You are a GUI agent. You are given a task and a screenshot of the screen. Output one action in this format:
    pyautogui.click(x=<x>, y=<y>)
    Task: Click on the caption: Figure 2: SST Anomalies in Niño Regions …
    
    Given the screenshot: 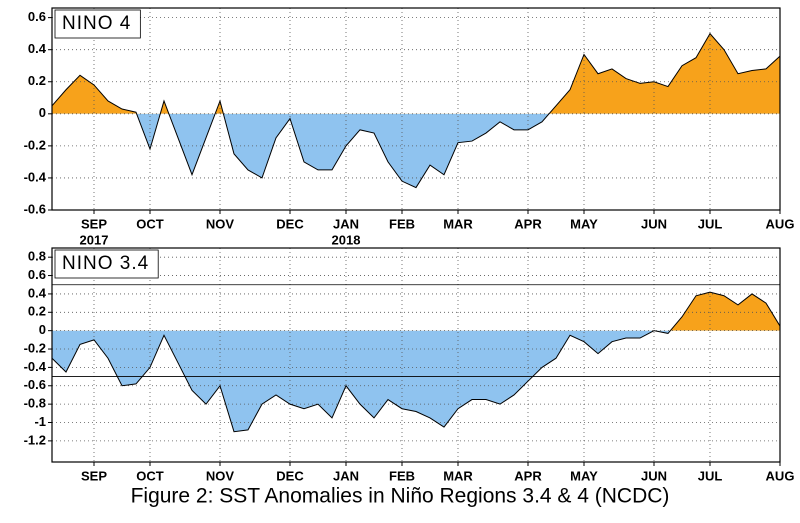 What is the action you would take?
    pyautogui.click(x=400, y=496)
    